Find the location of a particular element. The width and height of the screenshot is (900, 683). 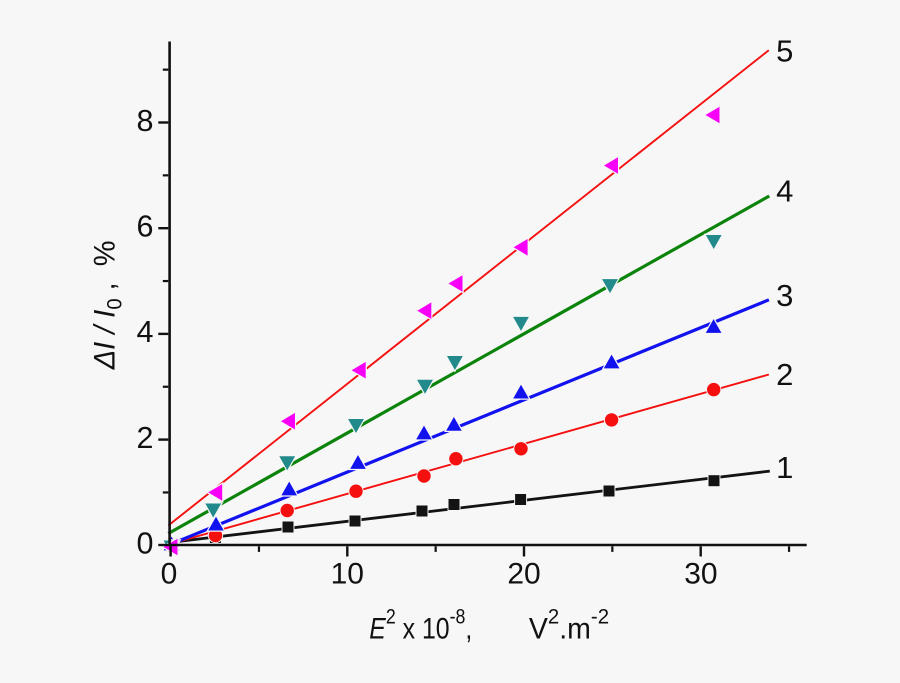

svg-text: 3 is located at coordinates (784, 295).